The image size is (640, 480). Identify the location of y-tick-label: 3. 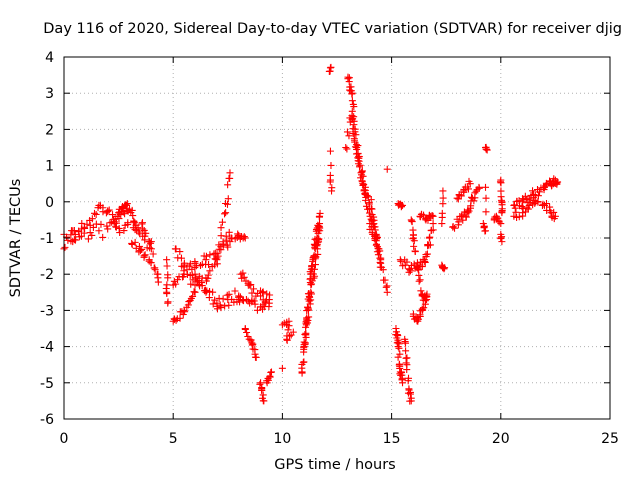
(49, 94).